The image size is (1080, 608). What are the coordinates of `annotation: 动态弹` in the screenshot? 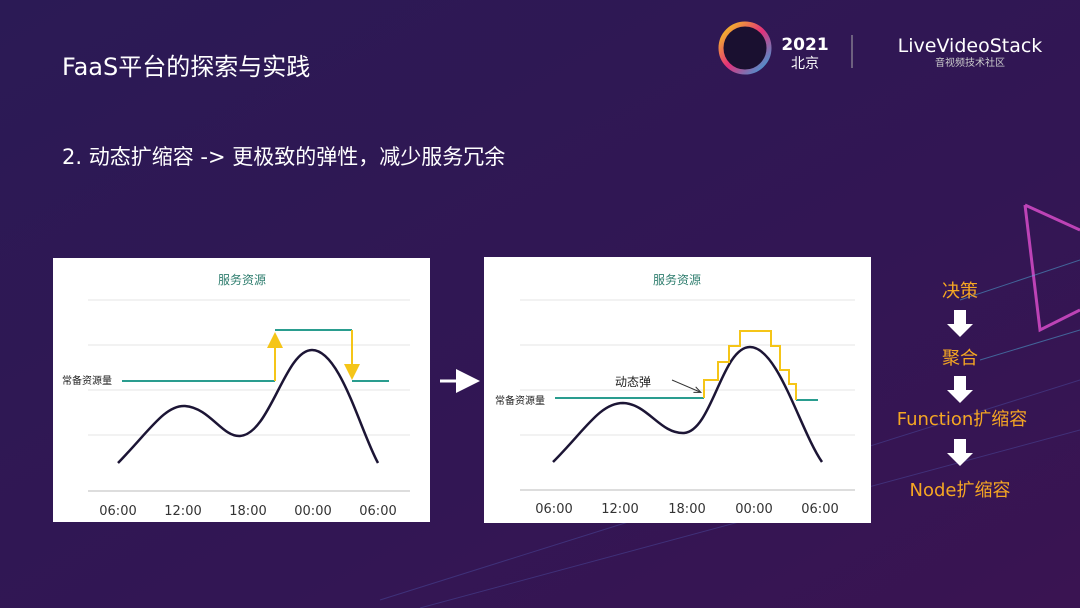 It's located at (633, 382).